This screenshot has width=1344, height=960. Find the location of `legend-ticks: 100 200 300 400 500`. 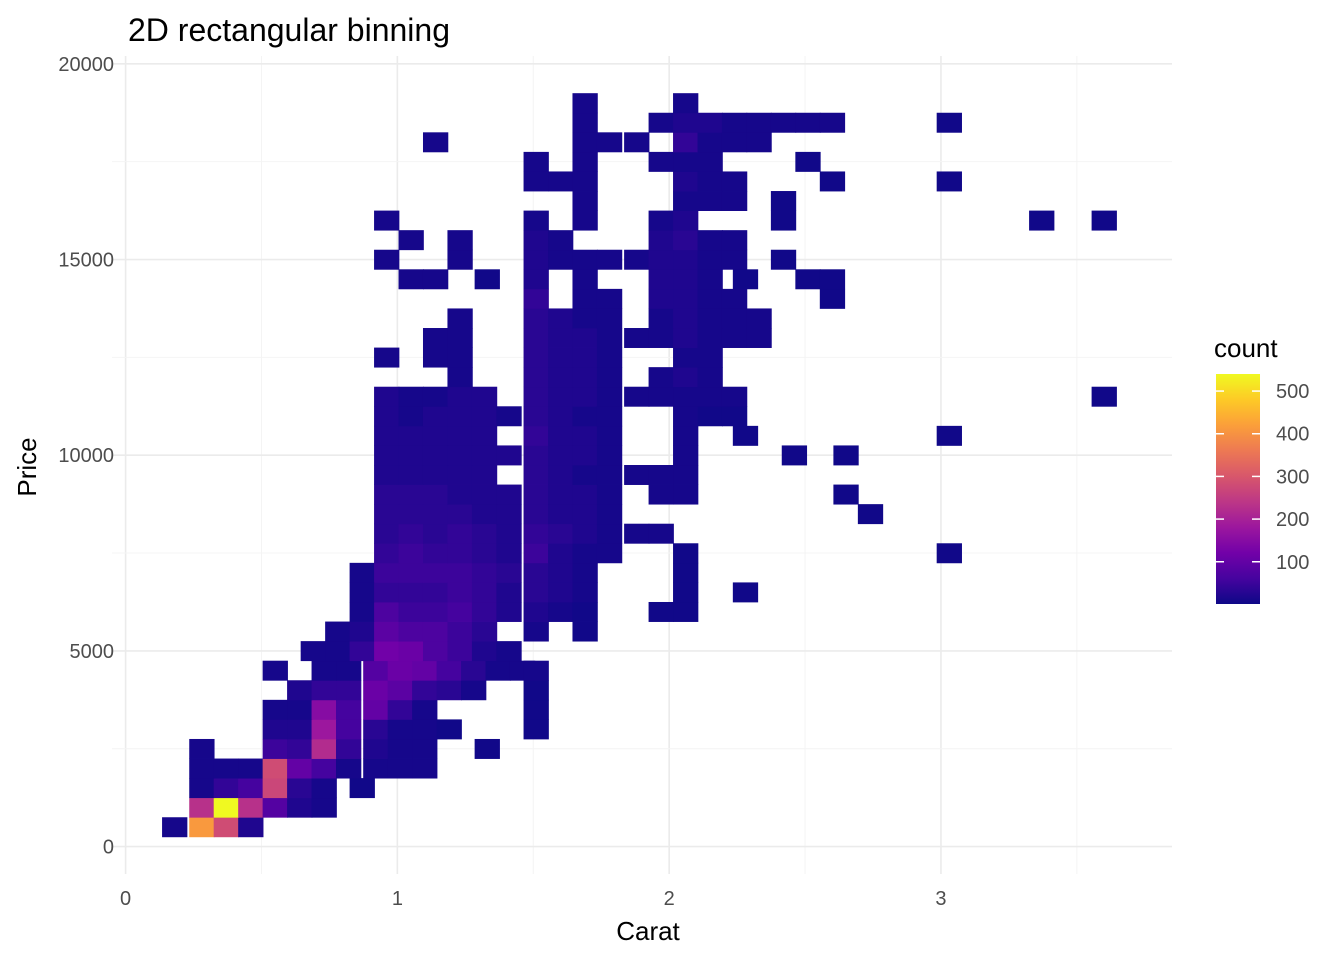

legend-ticks: 100 200 300 400 500 is located at coordinates (1262, 477).